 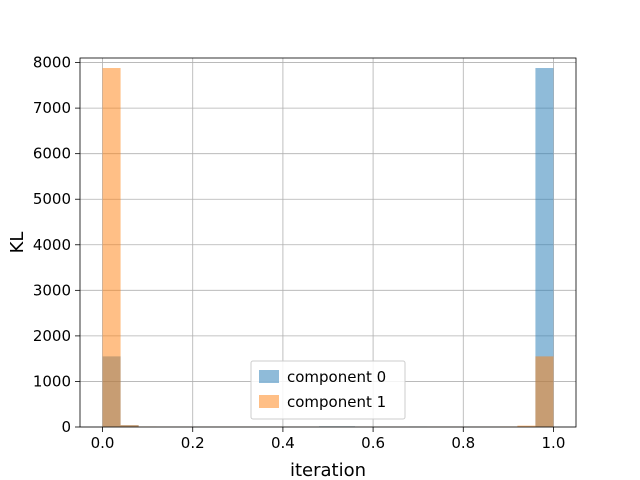 What do you see at coordinates (52, 63) in the screenshot?
I see `y-tick-label: 8000` at bounding box center [52, 63].